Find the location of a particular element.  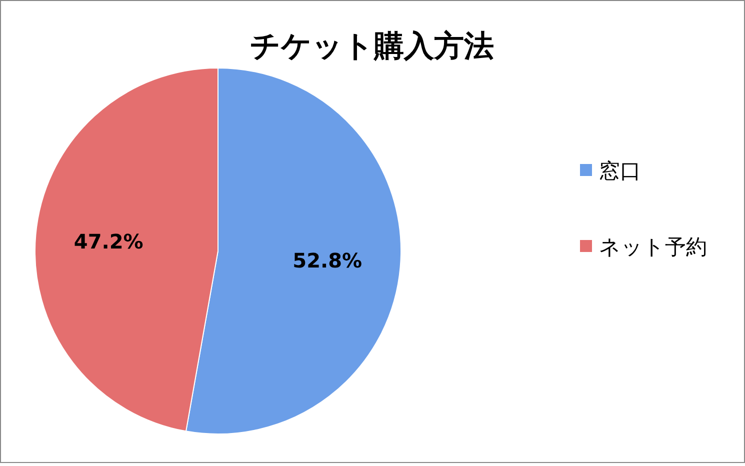

data-label: 47.2% is located at coordinates (109, 241).